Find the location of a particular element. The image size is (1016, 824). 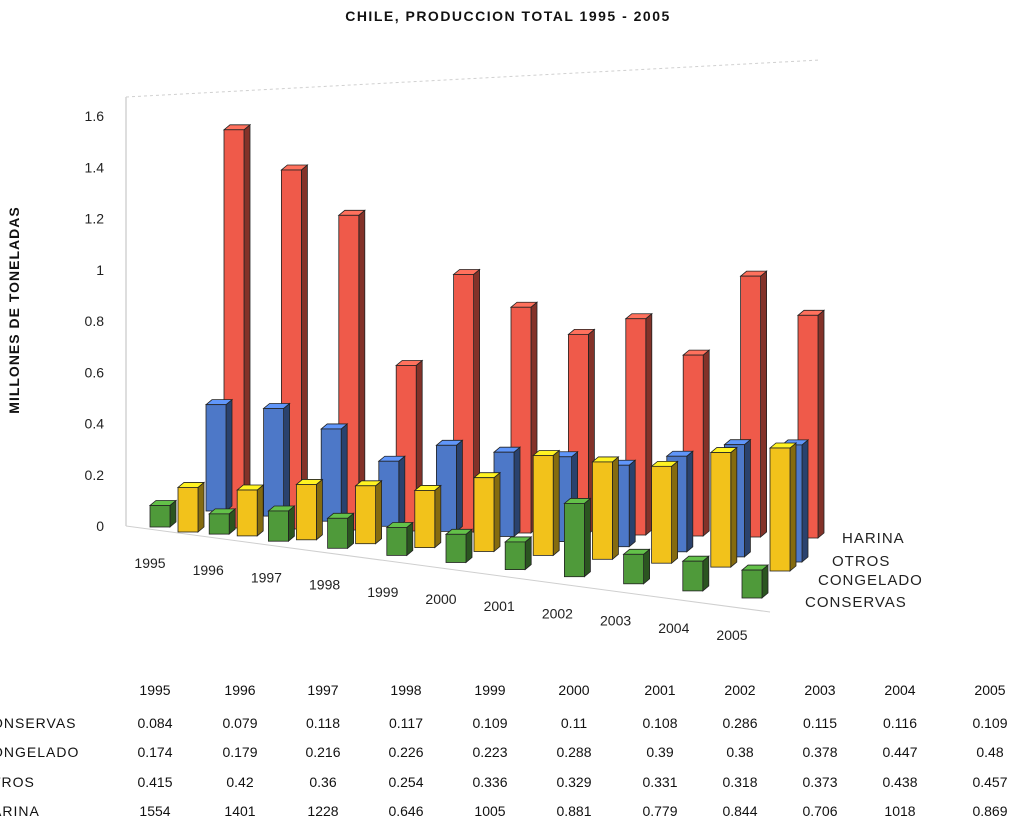

table-cell: 0.117 is located at coordinates (406, 723).